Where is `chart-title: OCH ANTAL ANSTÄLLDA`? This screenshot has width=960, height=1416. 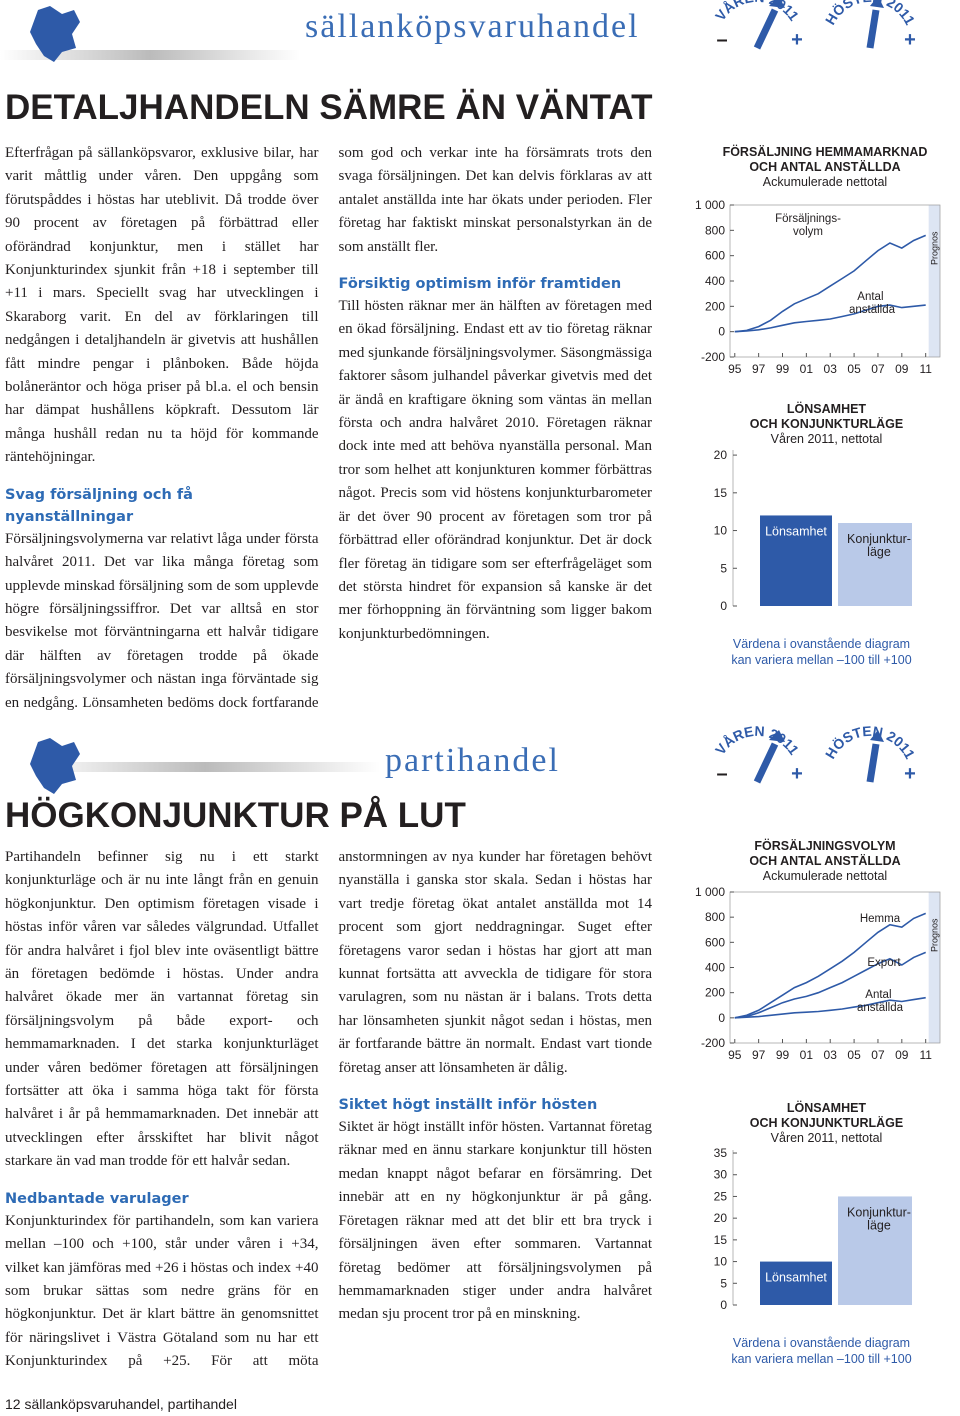 chart-title: OCH ANTAL ANSTÄLLDA is located at coordinates (824, 166).